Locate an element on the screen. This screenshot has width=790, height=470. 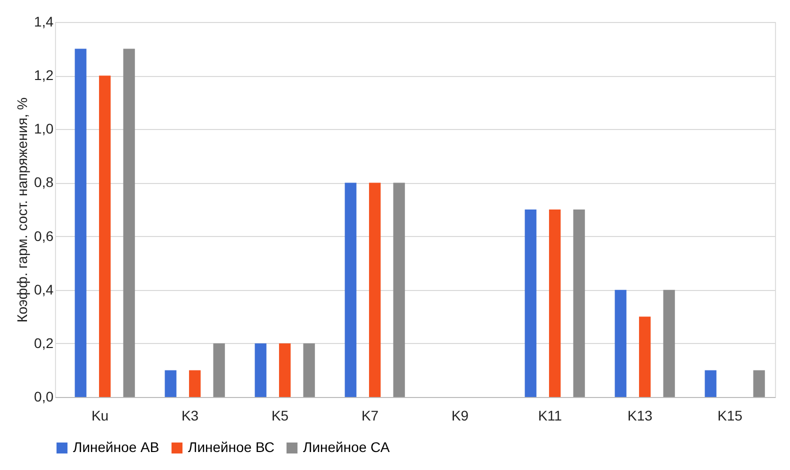
x-tick-label: Ku is located at coordinates (100, 416).